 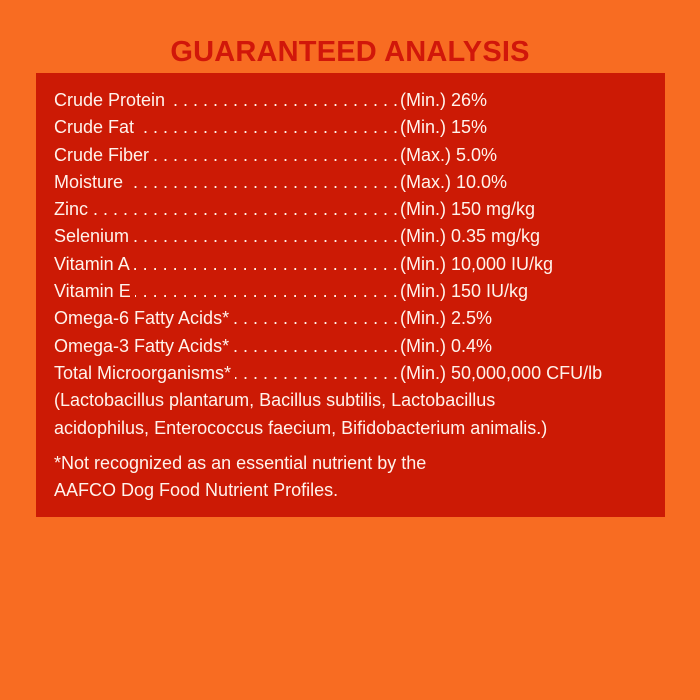 What do you see at coordinates (71, 209) in the screenshot?
I see `nutrient-label: Zinc` at bounding box center [71, 209].